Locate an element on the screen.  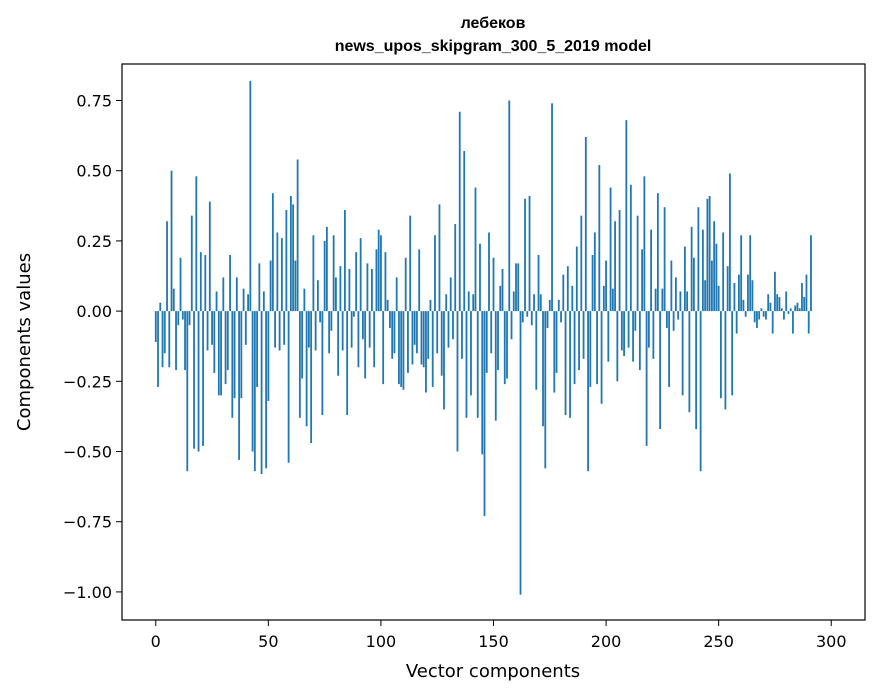
y-tick-label-6: −0.75 is located at coordinates (87, 522).